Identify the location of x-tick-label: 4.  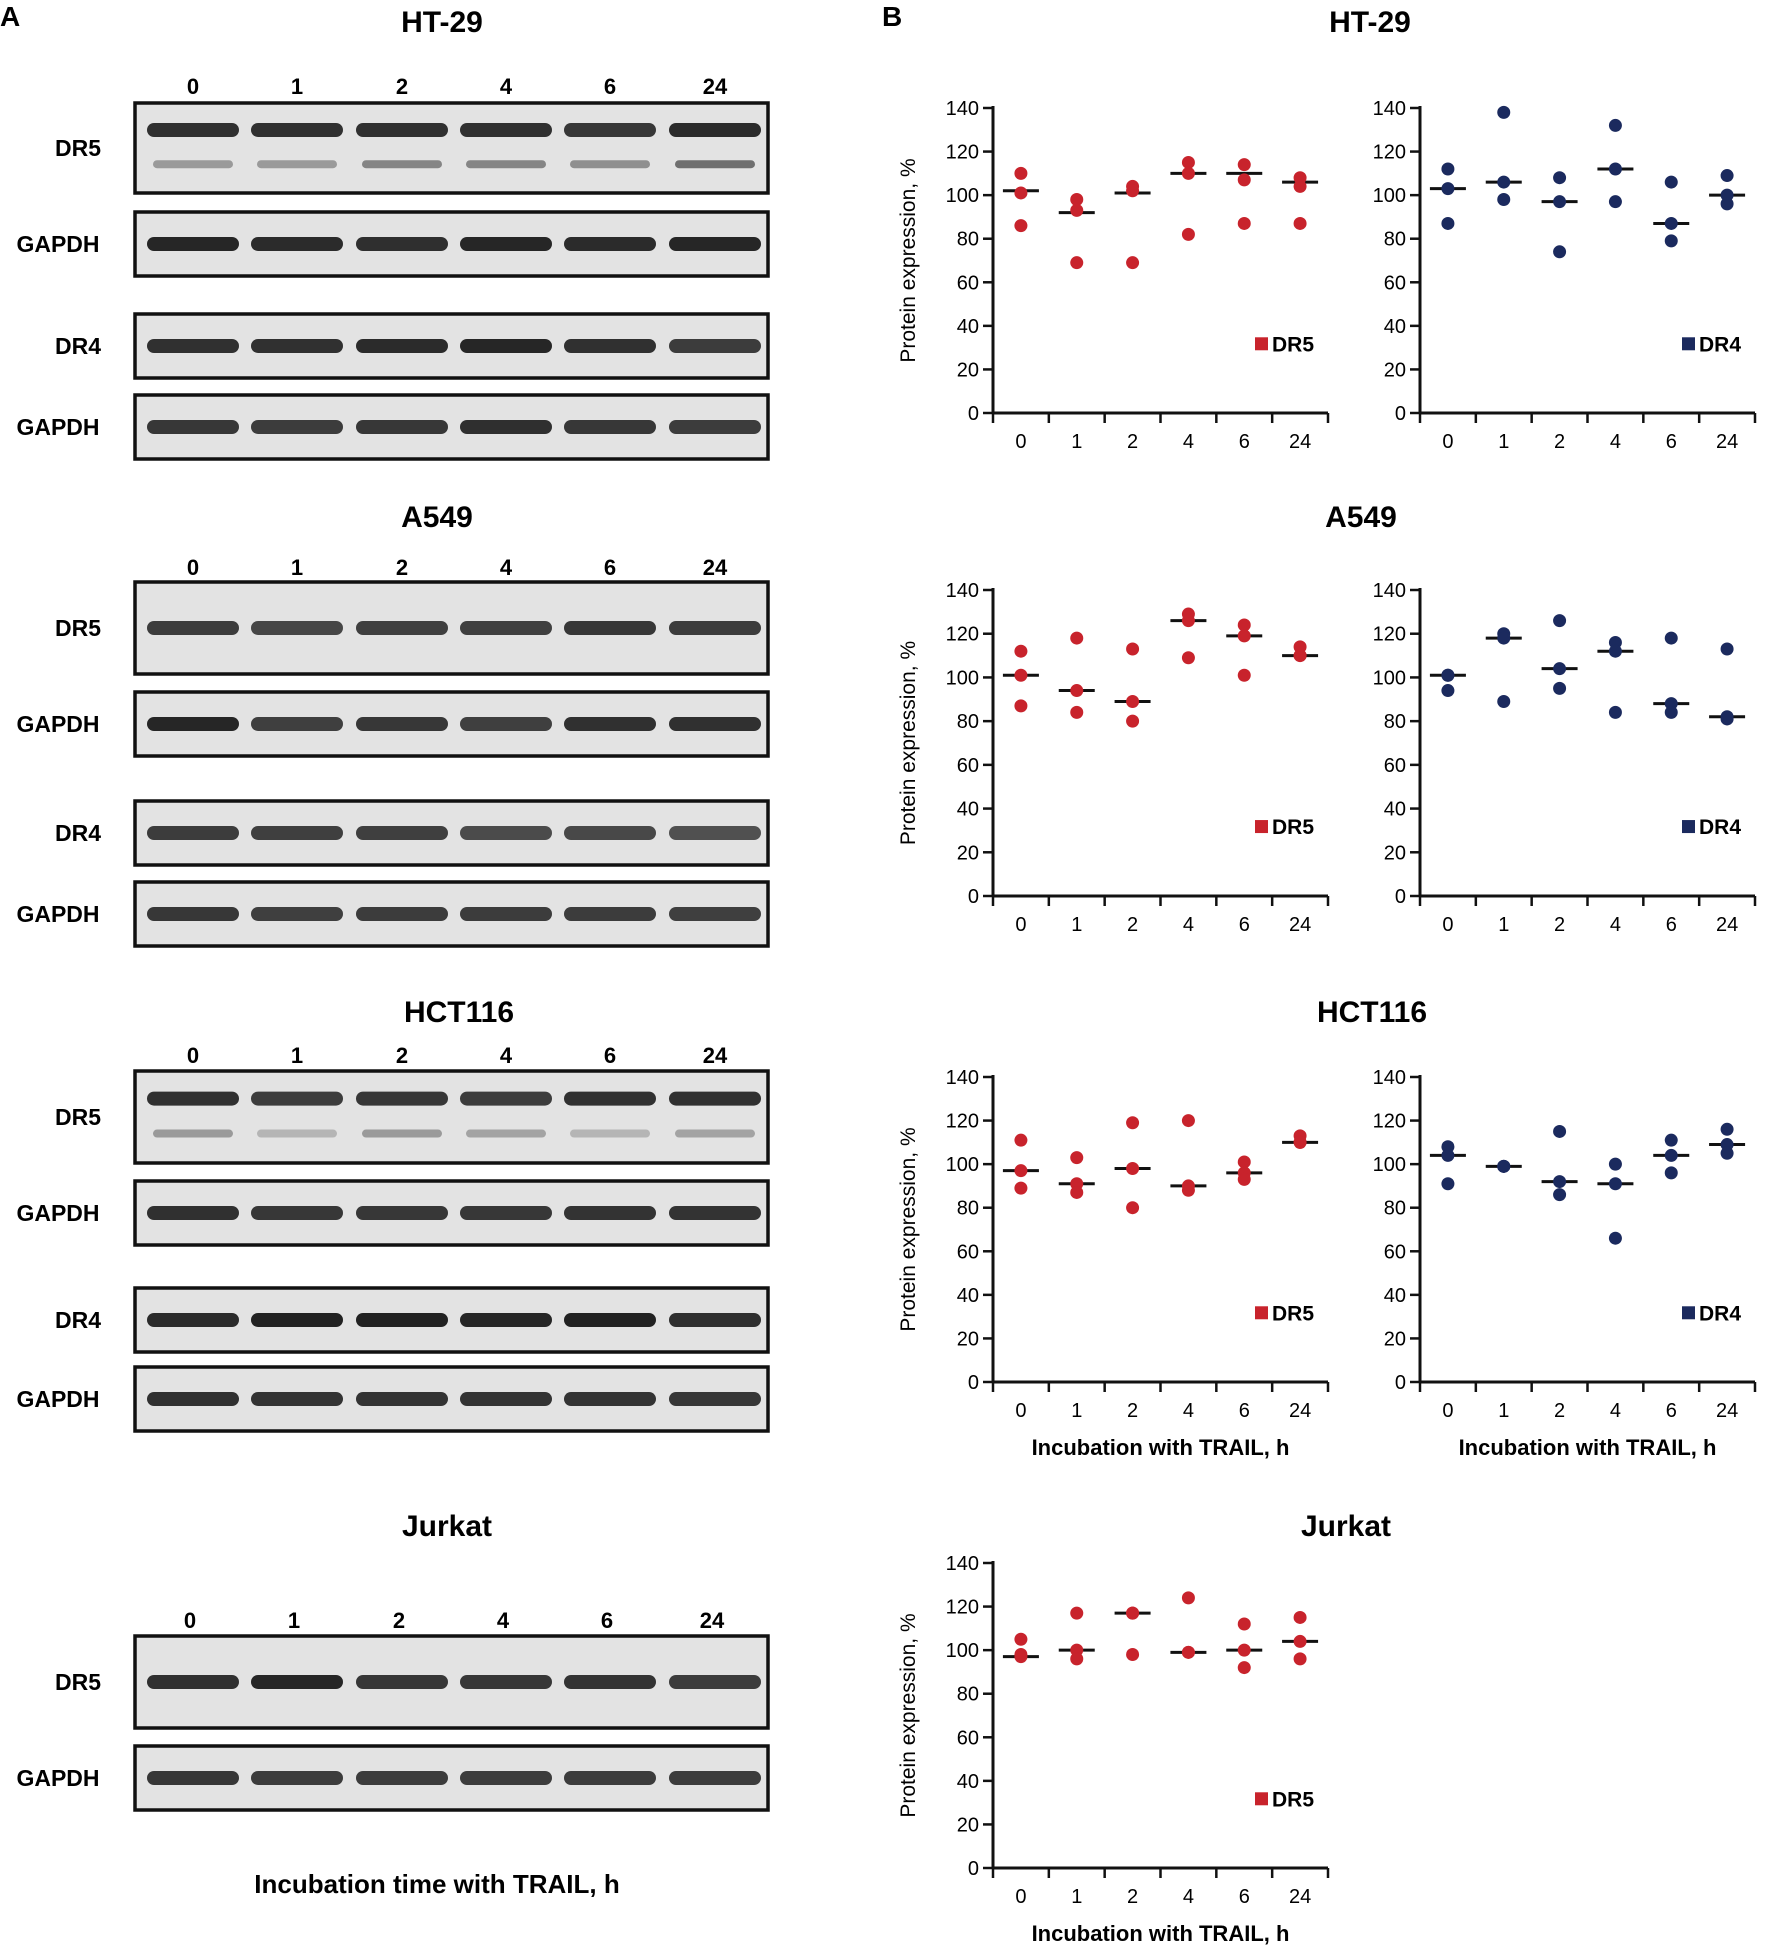
(1188, 1897).